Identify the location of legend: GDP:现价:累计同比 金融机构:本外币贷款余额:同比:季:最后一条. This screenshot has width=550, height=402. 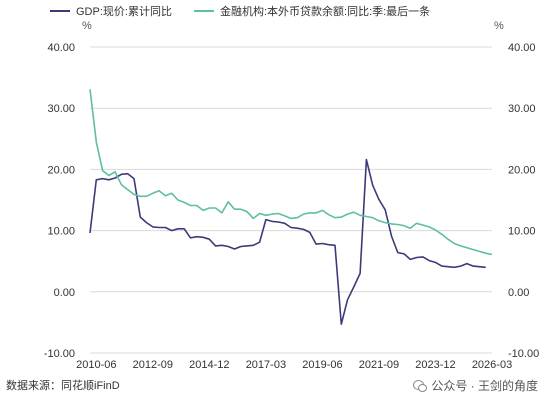
(240, 11).